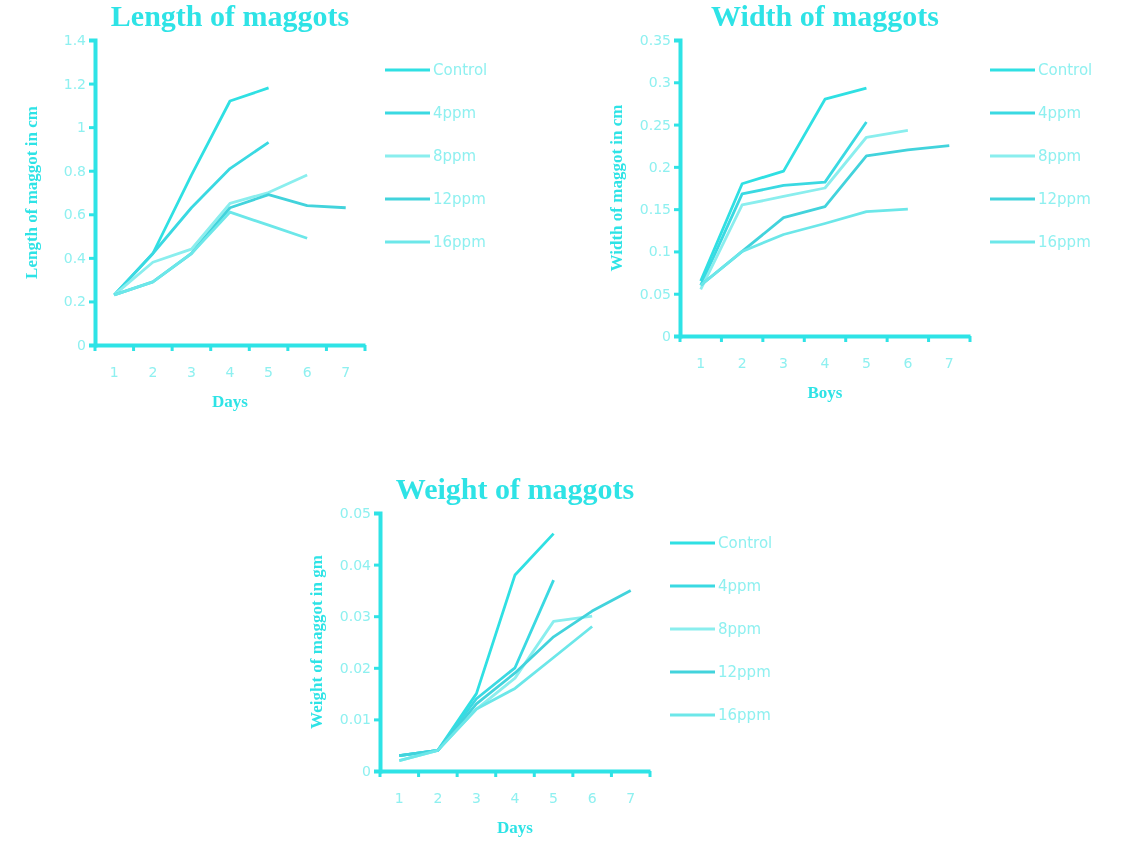  Describe the element at coordinates (355, 667) in the screenshot. I see `y-tick-label: 0.02` at that location.